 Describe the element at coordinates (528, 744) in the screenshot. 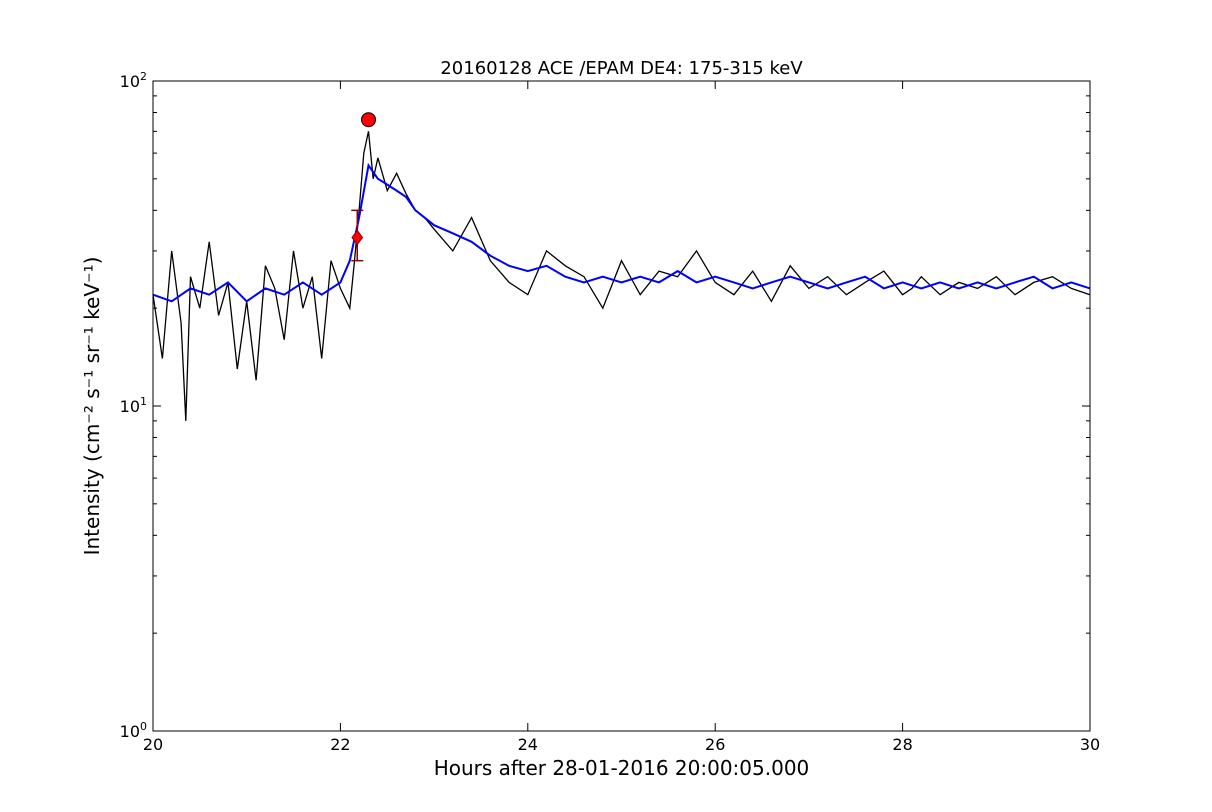

I see `x-tick-label-2: 24` at that location.